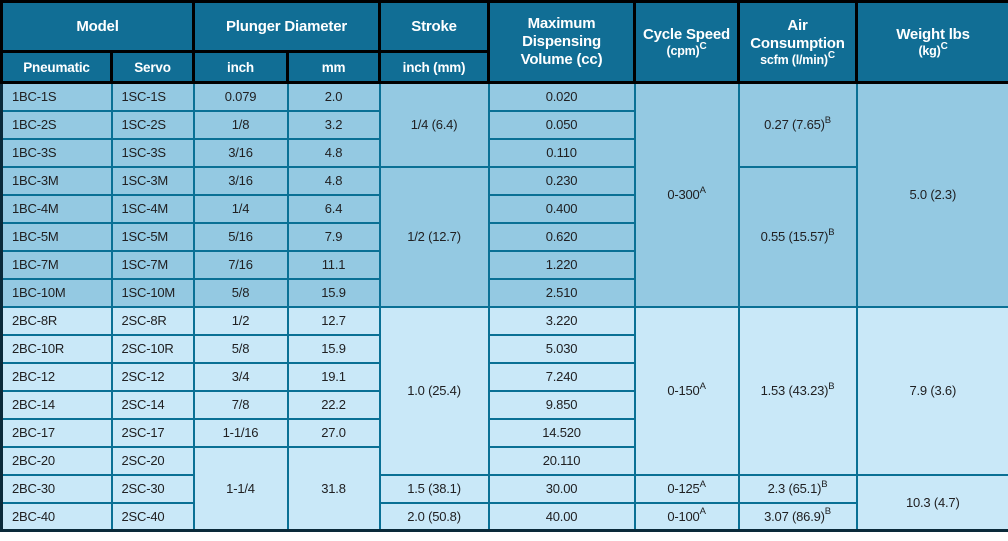 The image size is (1008, 541). I want to click on table-row: 2BC-17 2SC-17 1-1/16 27.0 14.520, so click(504, 432).